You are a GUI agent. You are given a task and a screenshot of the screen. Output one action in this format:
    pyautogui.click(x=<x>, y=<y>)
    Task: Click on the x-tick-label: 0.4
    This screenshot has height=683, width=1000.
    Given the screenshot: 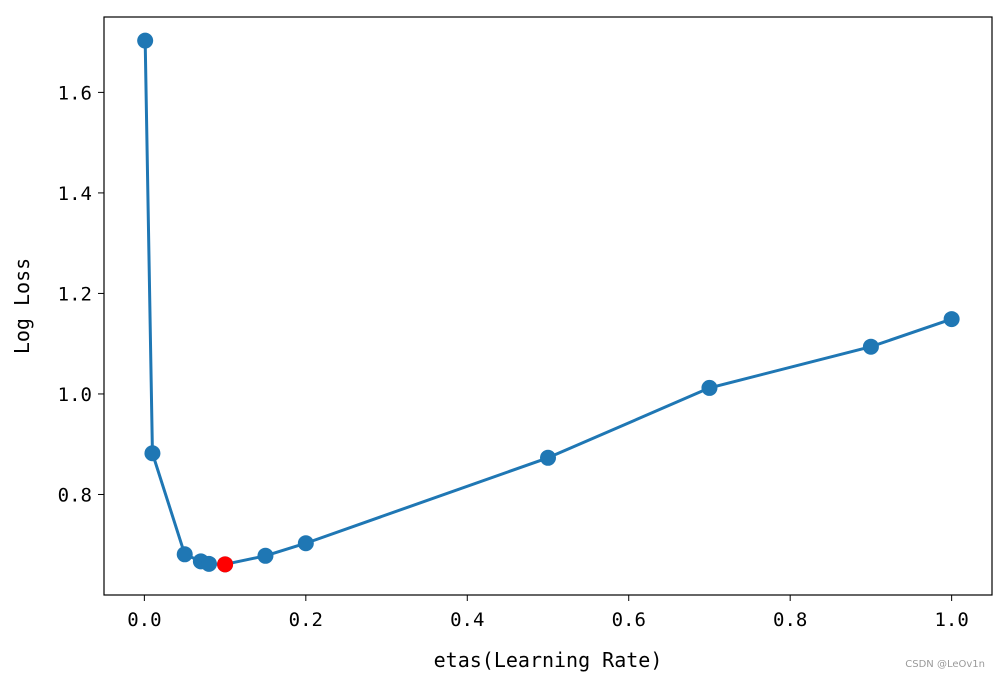 What is the action you would take?
    pyautogui.click(x=467, y=620)
    